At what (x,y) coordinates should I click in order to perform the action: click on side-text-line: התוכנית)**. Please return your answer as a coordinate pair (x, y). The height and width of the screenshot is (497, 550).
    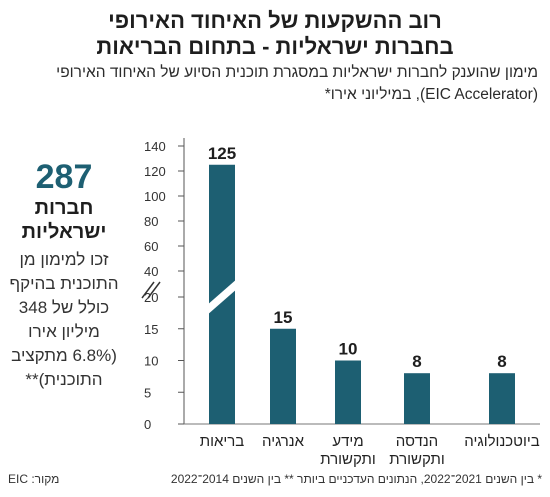
    Looking at the image, I should click on (64, 379).